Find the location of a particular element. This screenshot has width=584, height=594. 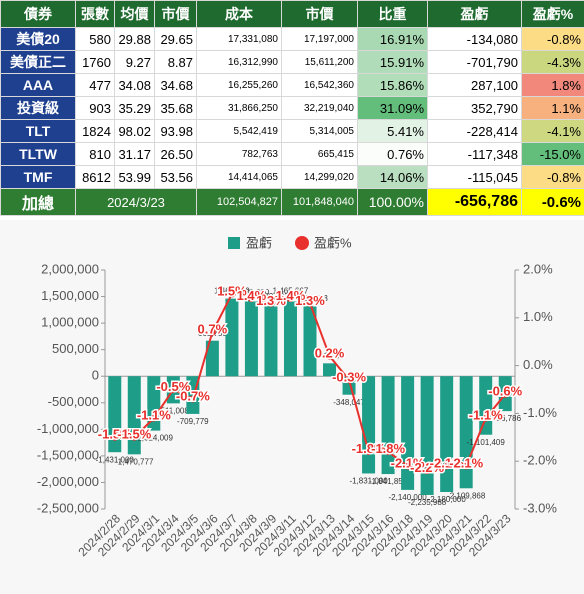

data-cell: 16.91% is located at coordinates (392, 39).